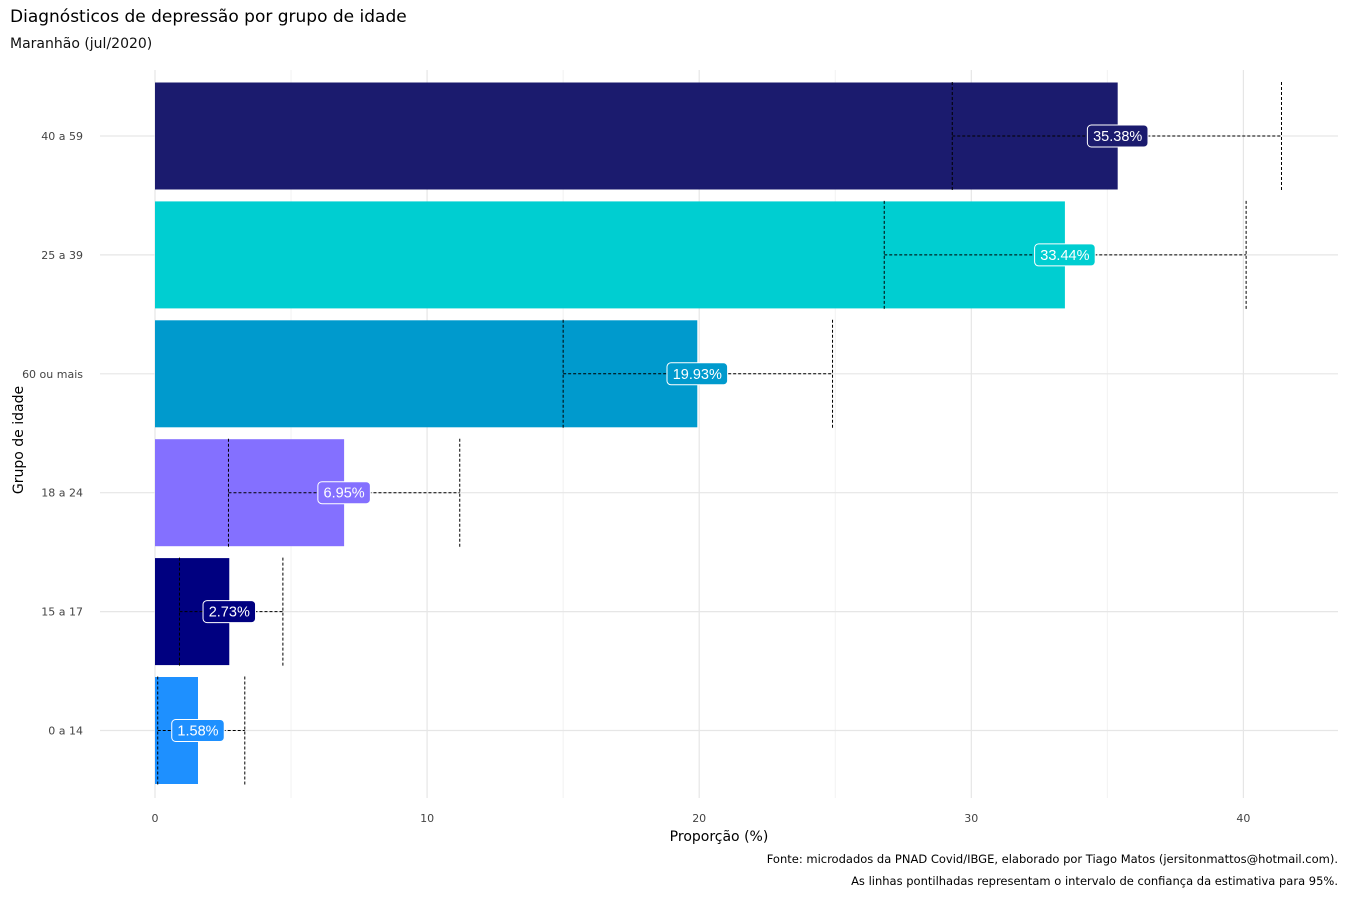  Describe the element at coordinates (65, 731) in the screenshot. I see `y-tick-label: 0 a 14` at that location.